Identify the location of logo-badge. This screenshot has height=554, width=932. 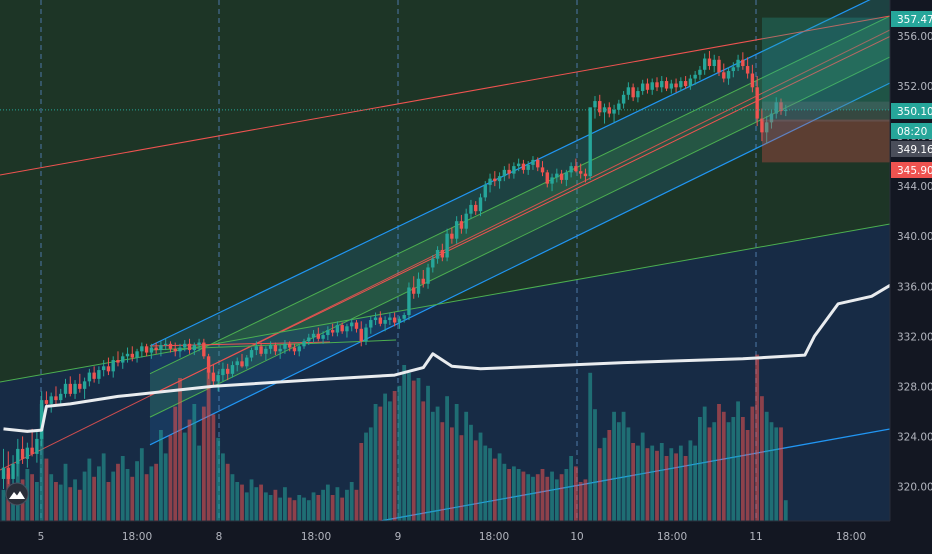
(17, 494).